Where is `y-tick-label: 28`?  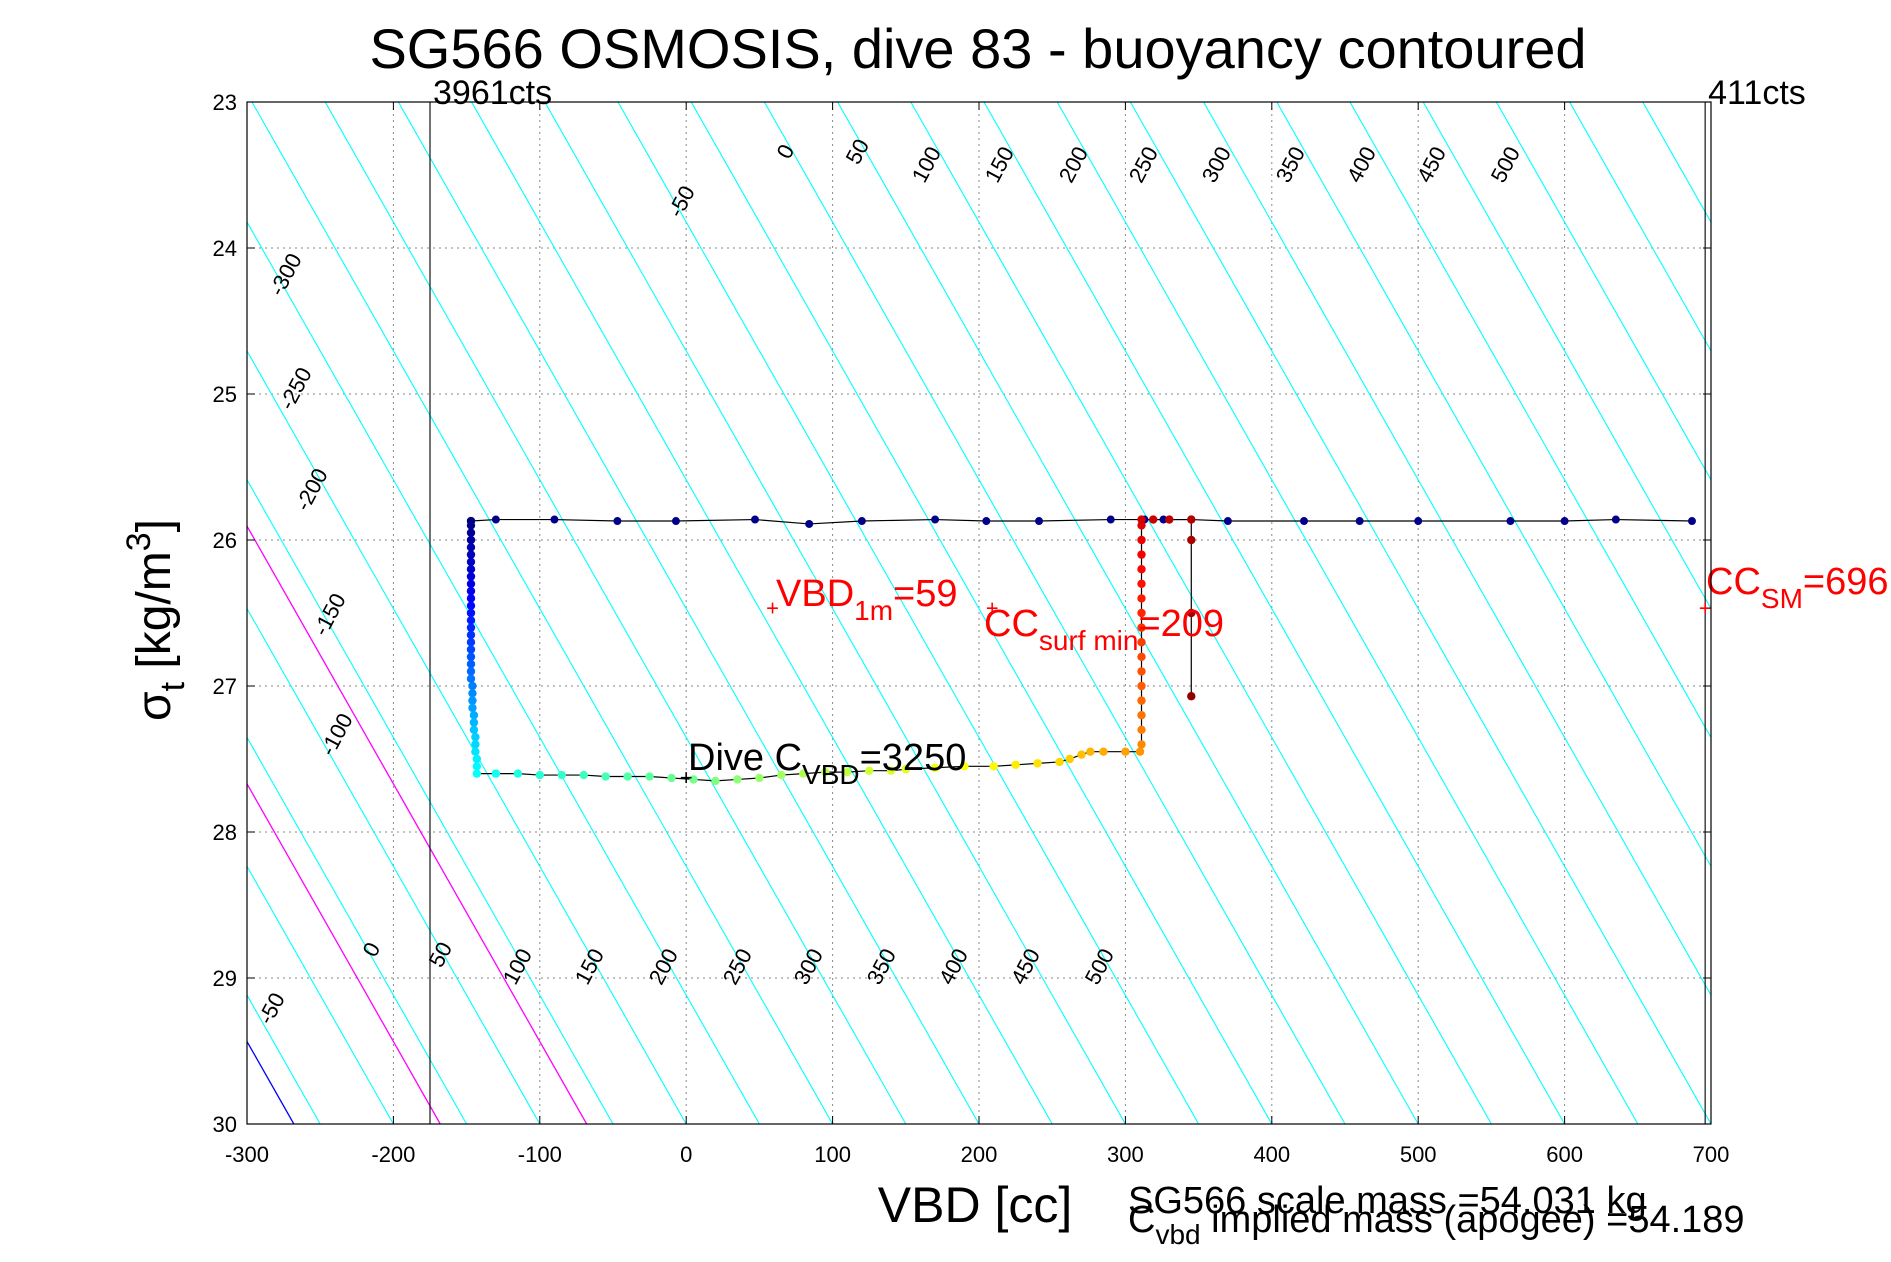 y-tick-label: 28 is located at coordinates (225, 832).